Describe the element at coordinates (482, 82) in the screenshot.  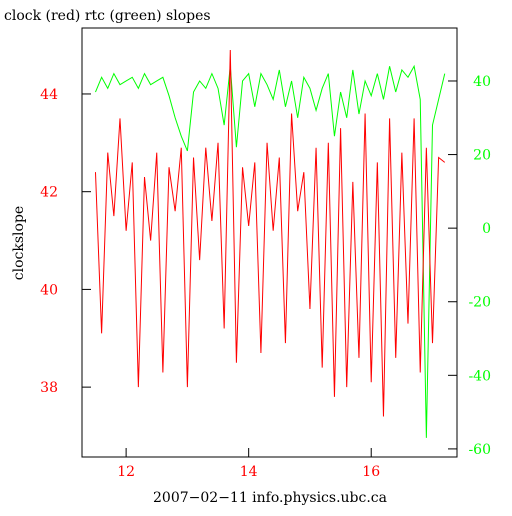
I see `y2-tick-label: 40` at that location.